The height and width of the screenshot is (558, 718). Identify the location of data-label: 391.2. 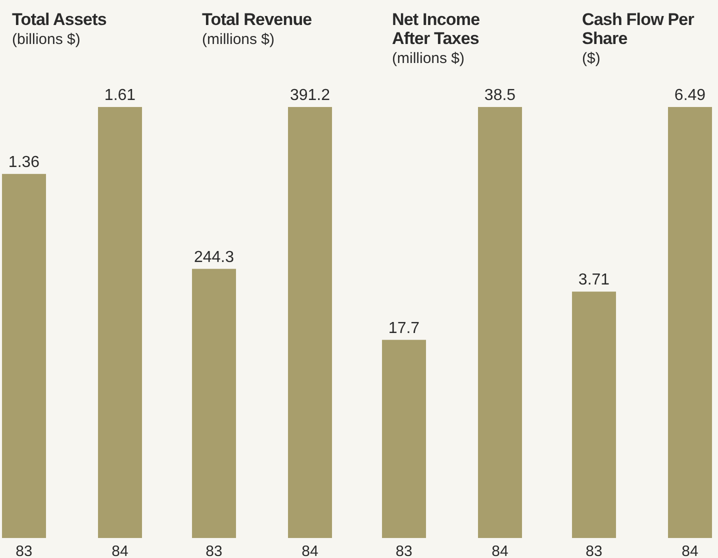
(310, 95).